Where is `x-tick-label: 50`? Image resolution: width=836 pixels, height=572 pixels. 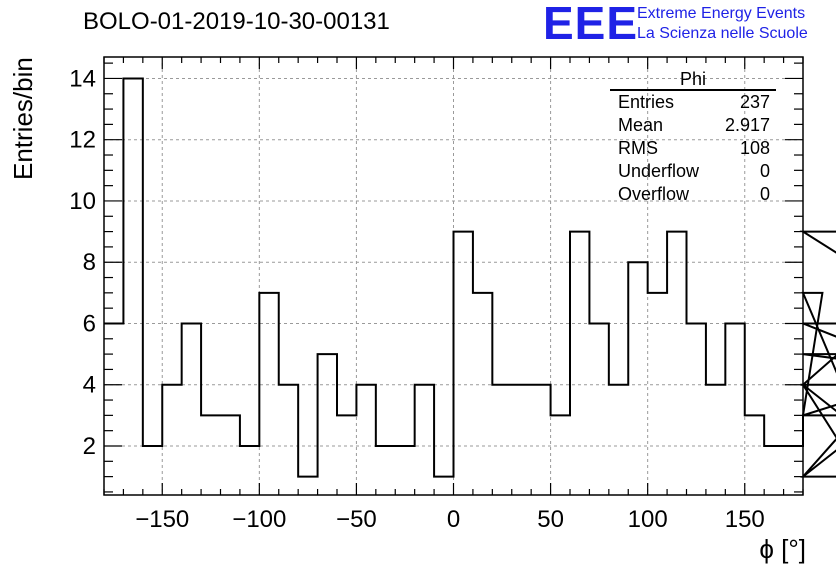
x-tick-label: 50 is located at coordinates (550, 519).